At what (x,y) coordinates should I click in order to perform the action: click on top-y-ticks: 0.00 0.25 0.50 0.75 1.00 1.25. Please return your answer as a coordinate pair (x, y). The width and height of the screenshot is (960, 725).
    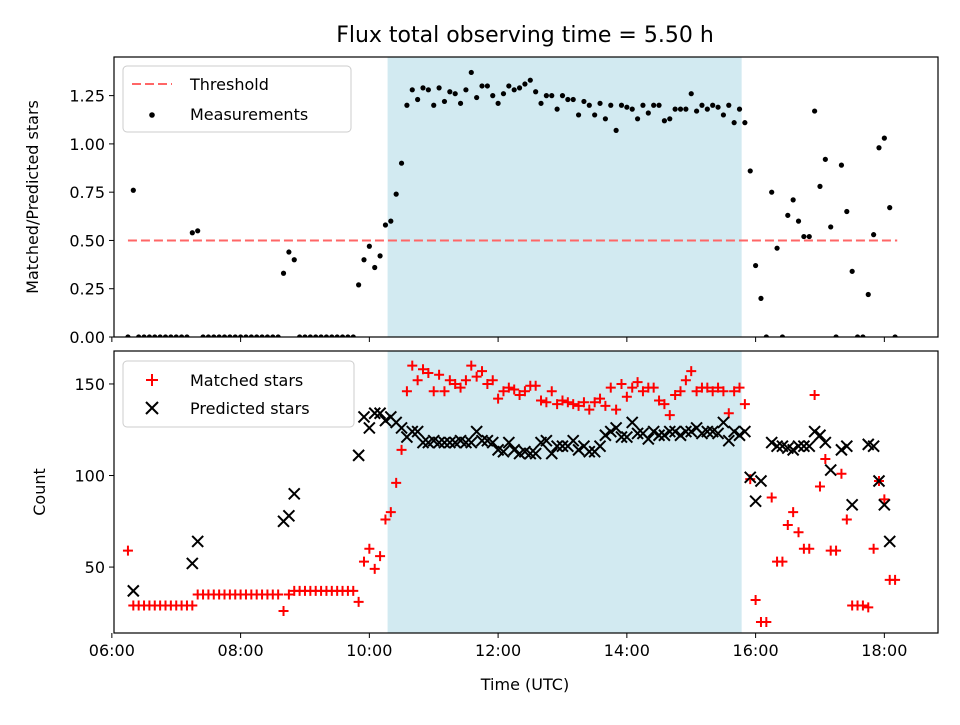
    Looking at the image, I should click on (91, 217).